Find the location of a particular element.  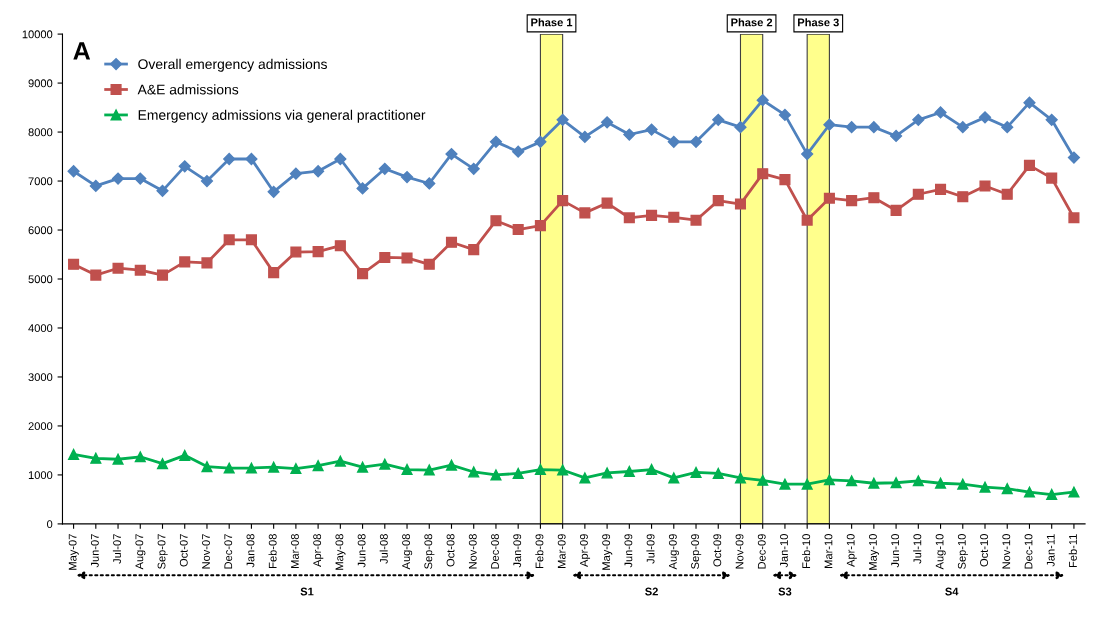

x-tick-label: Nov-10 is located at coordinates (1006, 551).